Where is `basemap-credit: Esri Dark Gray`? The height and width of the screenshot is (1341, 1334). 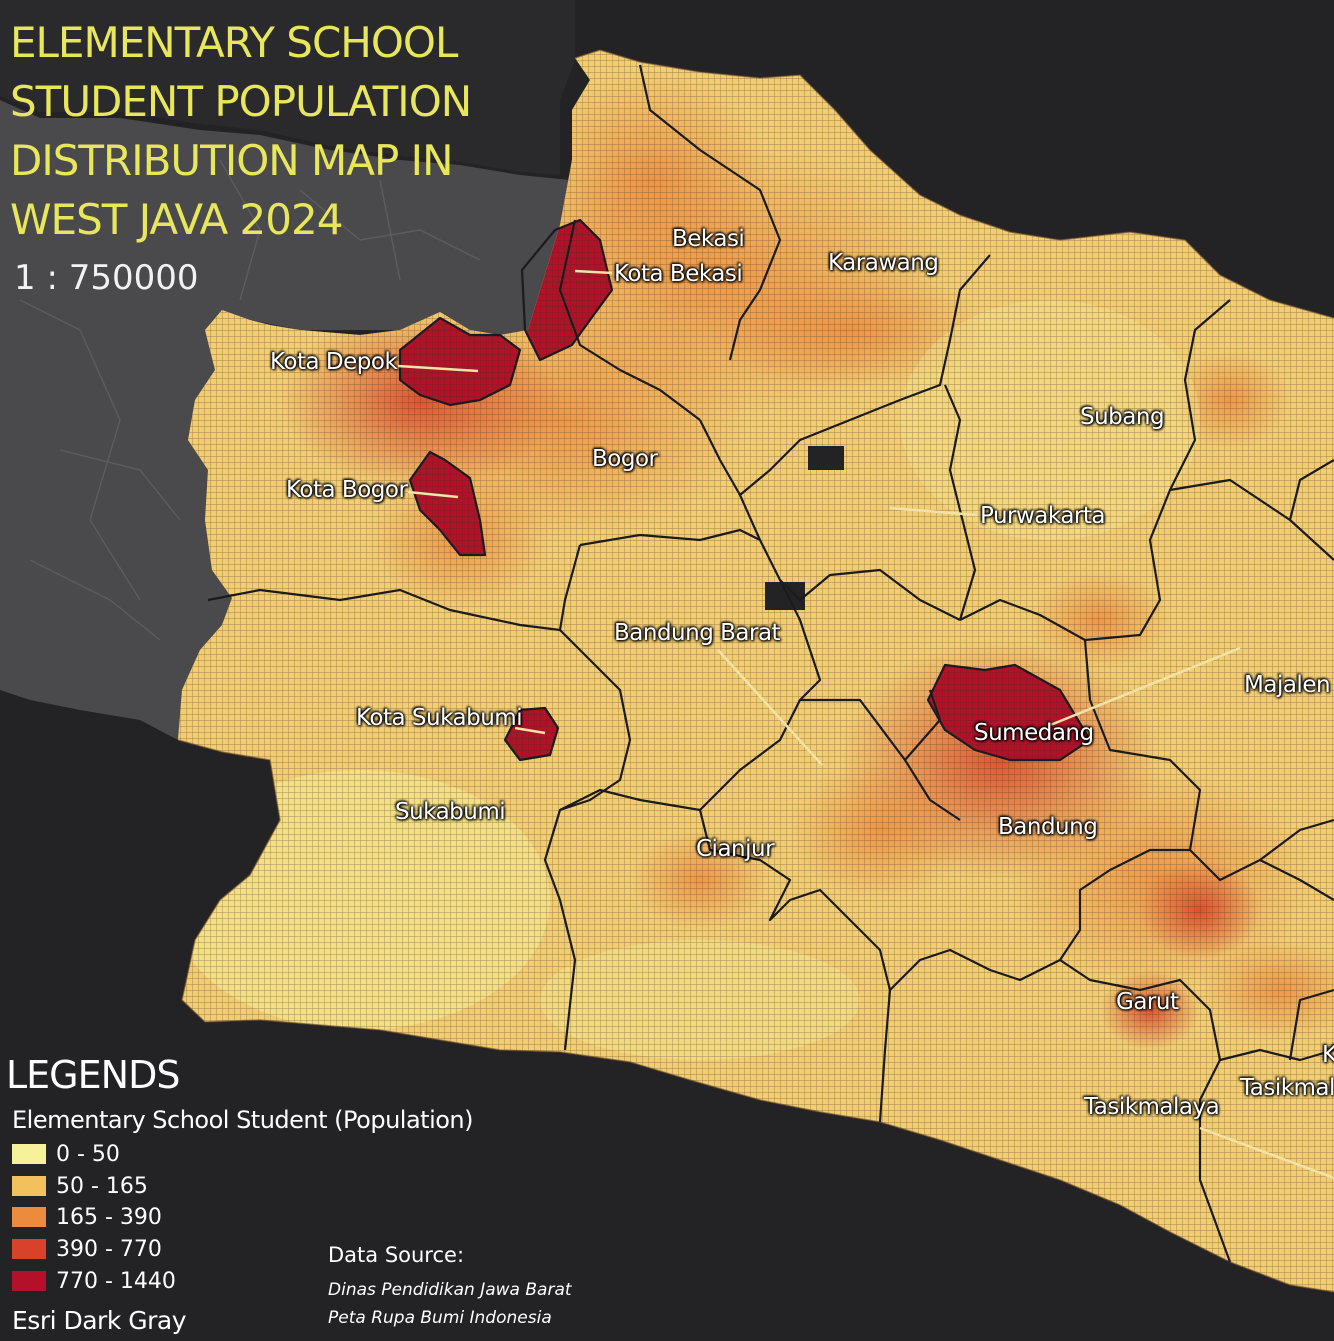
basemap-credit: Esri Dark Gray is located at coordinates (99, 1320).